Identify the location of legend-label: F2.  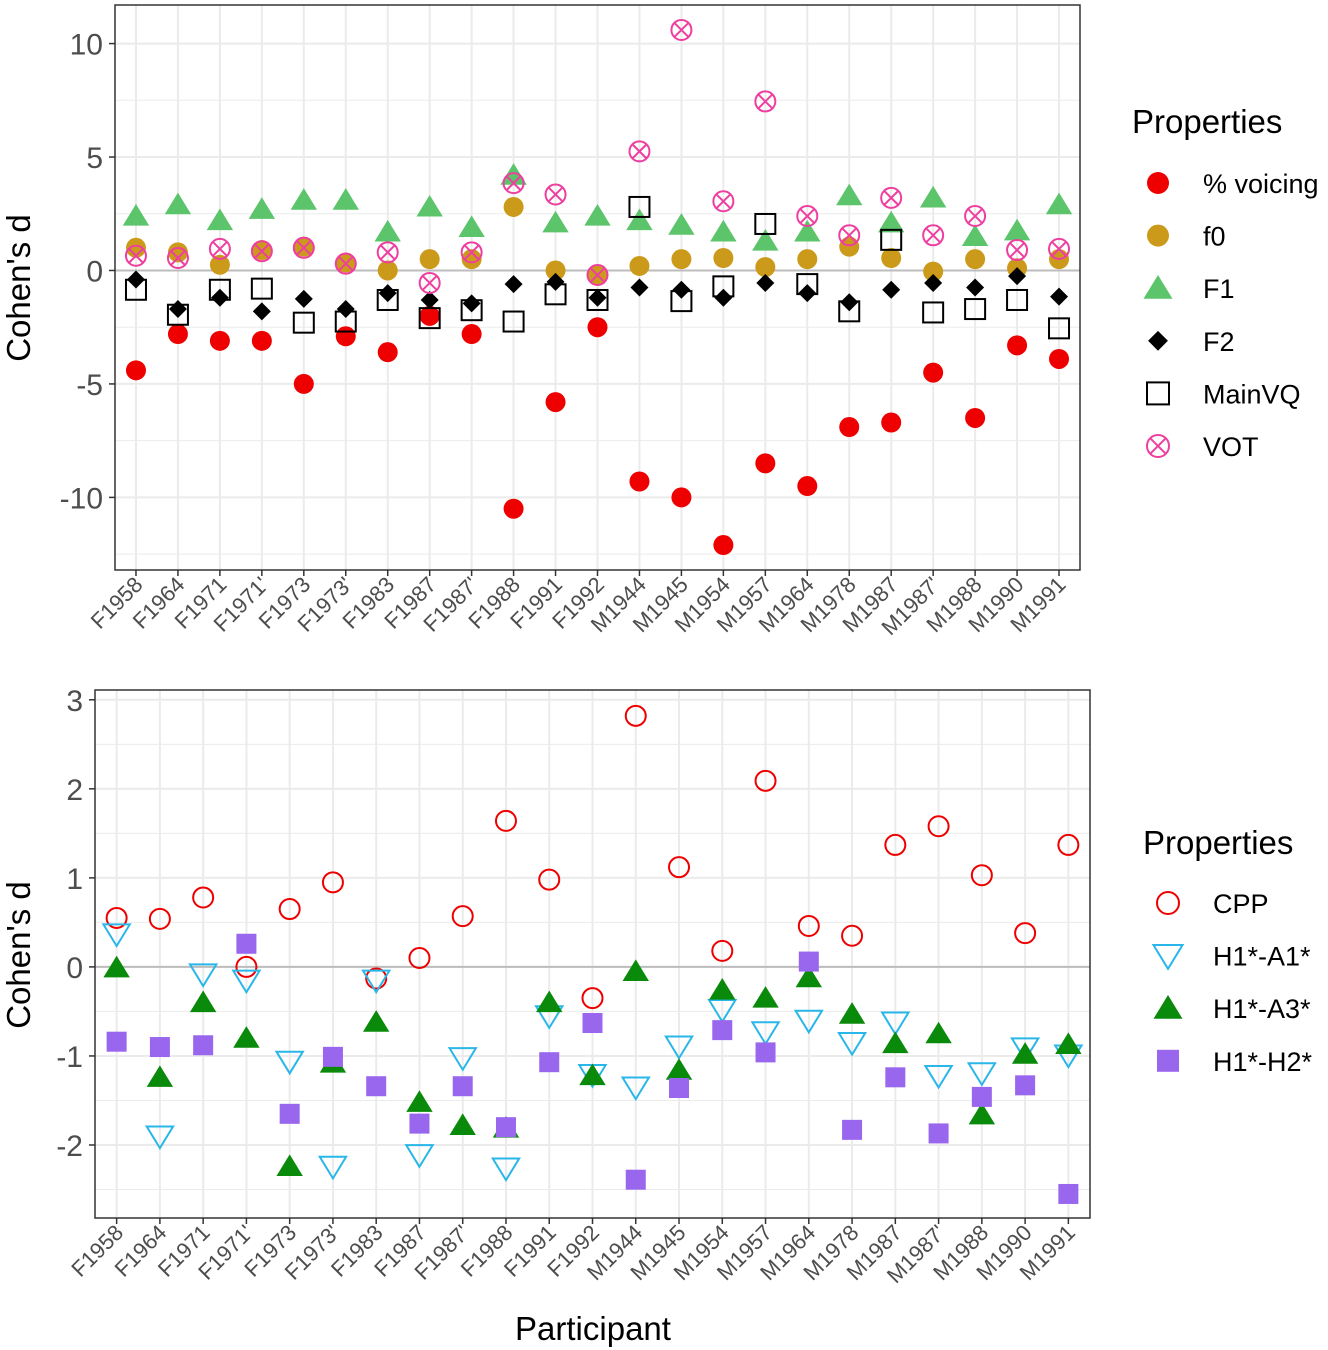
(1219, 342).